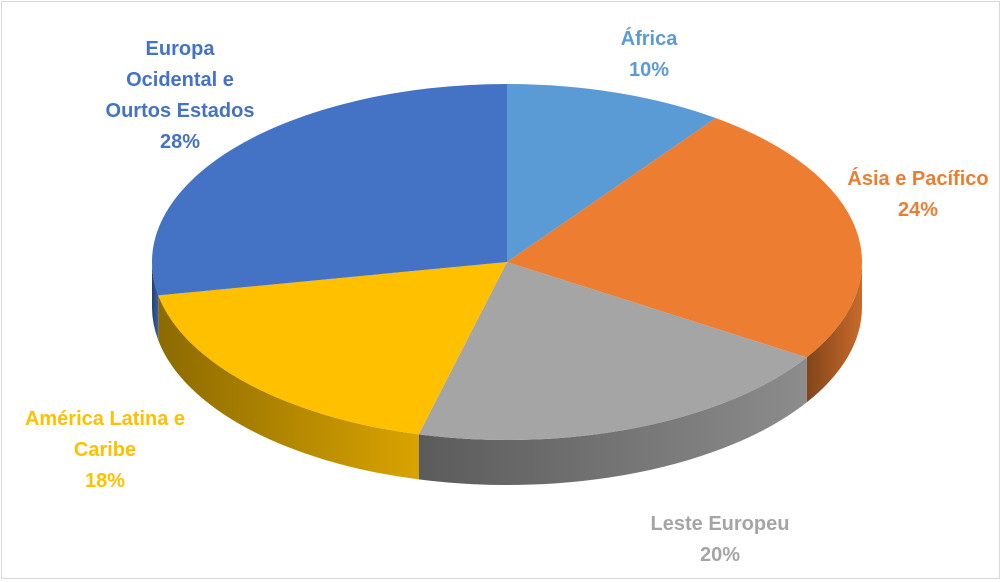 Image resolution: width=1003 pixels, height=582 pixels. Describe the element at coordinates (649, 39) in the screenshot. I see `category-label: África` at that location.